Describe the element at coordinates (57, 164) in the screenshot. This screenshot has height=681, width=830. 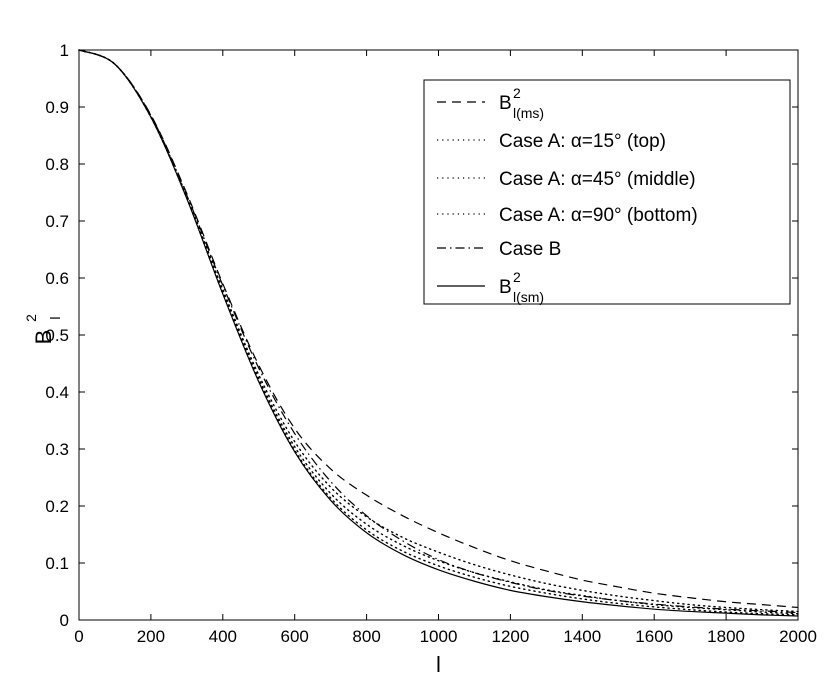
I see `y-tick-label: 0.8` at that location.